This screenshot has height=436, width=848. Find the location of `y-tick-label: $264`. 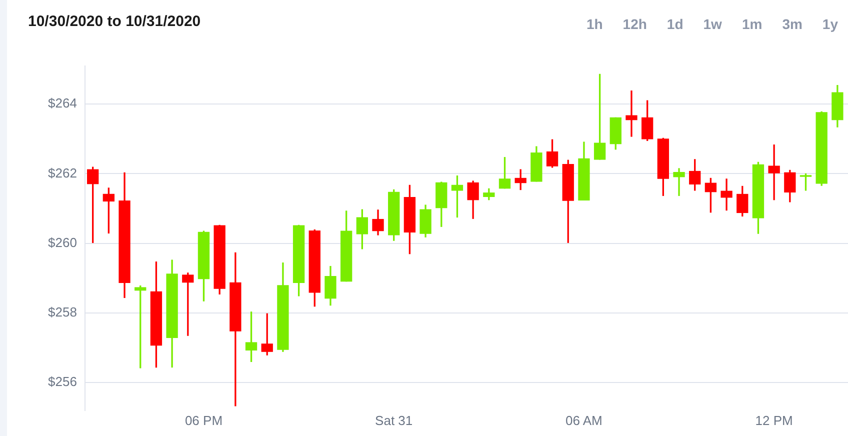

y-tick-label: $264 is located at coordinates (62, 103).